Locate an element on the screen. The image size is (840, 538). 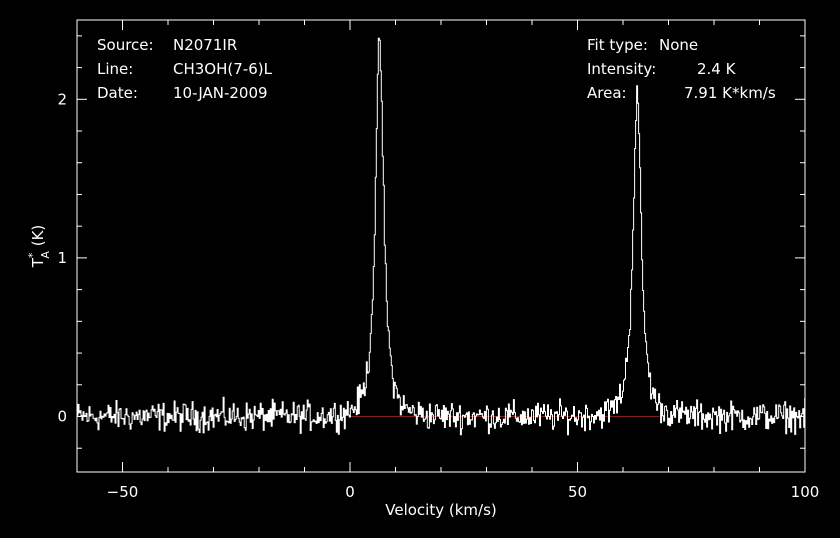
area-label: Area: is located at coordinates (607, 93).